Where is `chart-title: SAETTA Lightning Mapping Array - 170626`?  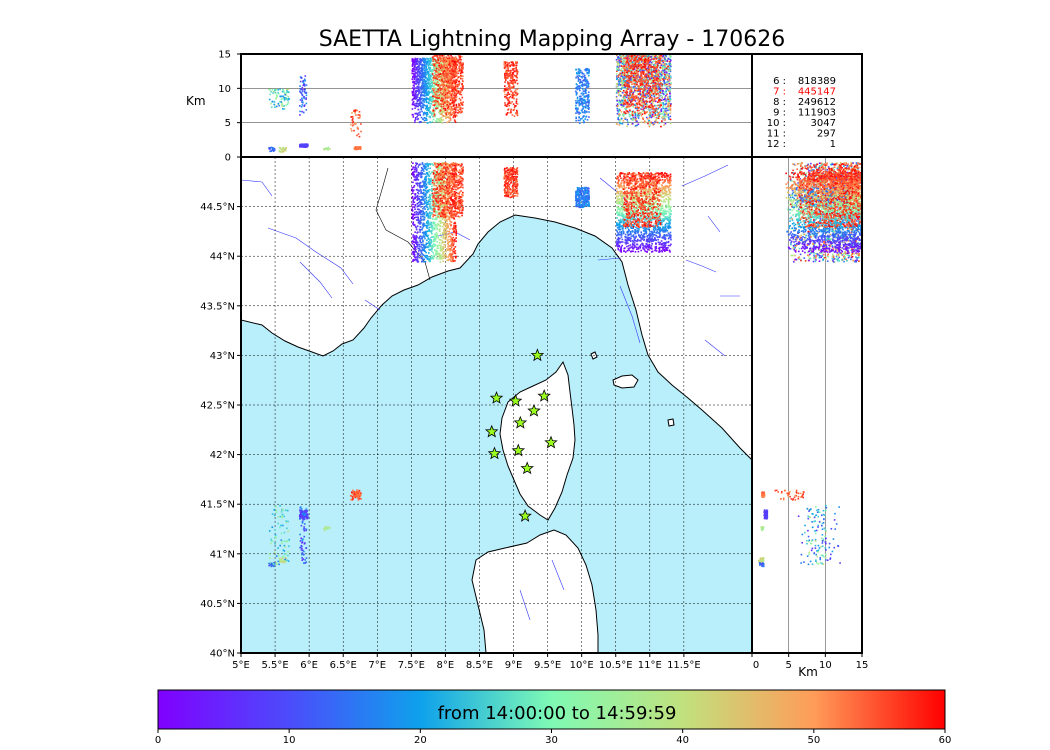
chart-title: SAETTA Lightning Mapping Array - 170626 is located at coordinates (552, 39).